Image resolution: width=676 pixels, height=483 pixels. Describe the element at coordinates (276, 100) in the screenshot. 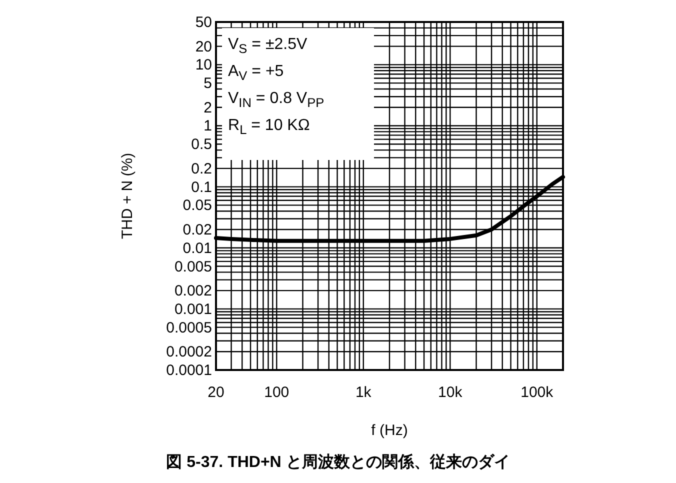

I see `annotation: V$_{IN}$ = 0.8 V$_{PP}$` at that location.